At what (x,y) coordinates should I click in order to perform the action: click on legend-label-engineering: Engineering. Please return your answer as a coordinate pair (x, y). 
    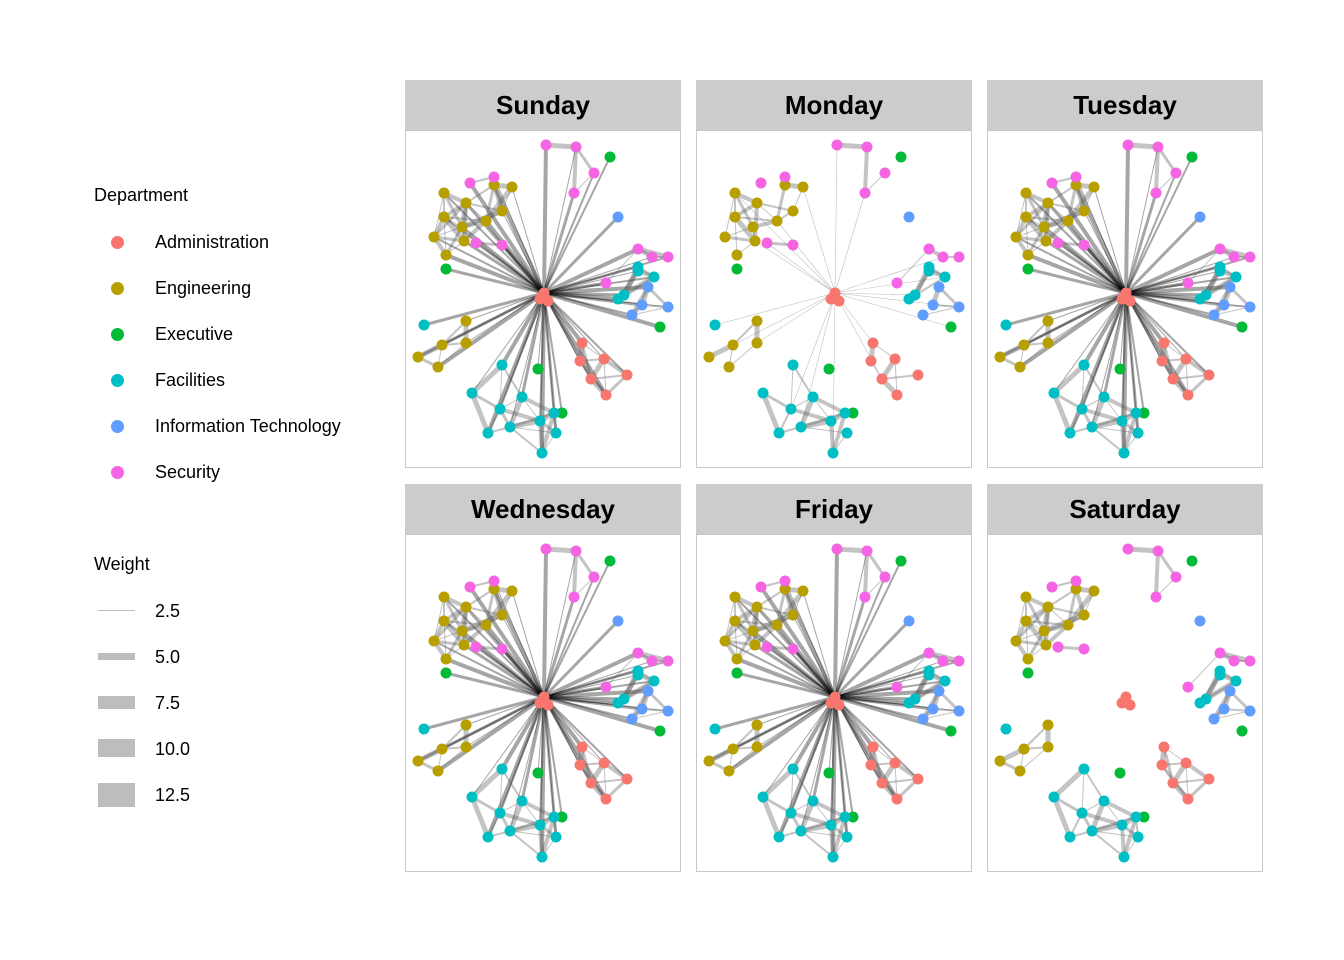
    Looking at the image, I should click on (203, 288).